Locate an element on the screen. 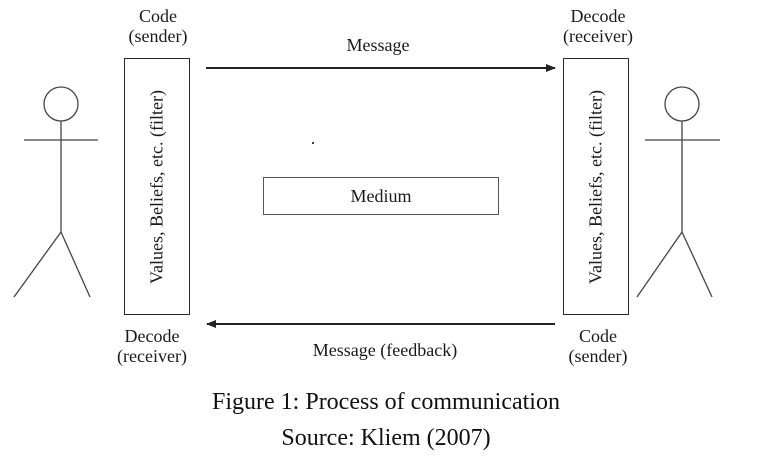 The image size is (772, 467). sender-filter-label: Values, Beliefs, etc. (filter) is located at coordinates (156, 186).